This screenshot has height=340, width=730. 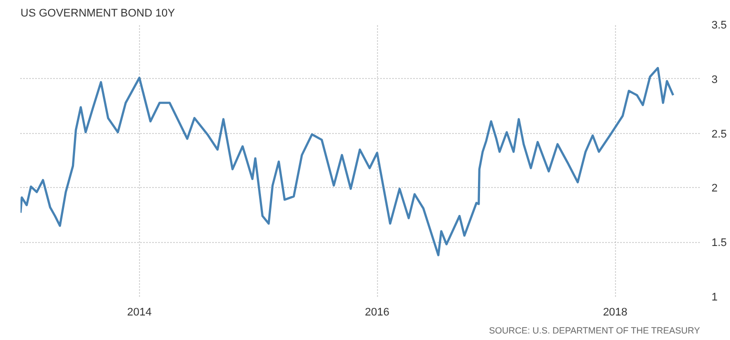 I want to click on x-tick-label: 2014, so click(x=139, y=312).